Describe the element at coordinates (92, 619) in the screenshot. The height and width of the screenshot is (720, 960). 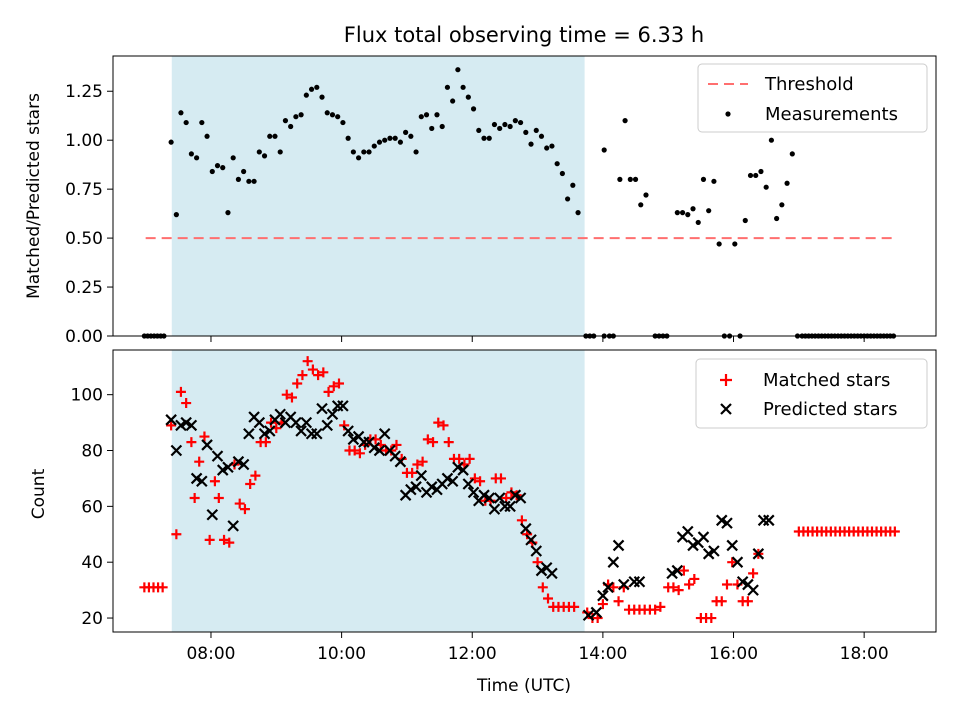
I see `y-tick-label: 20` at that location.